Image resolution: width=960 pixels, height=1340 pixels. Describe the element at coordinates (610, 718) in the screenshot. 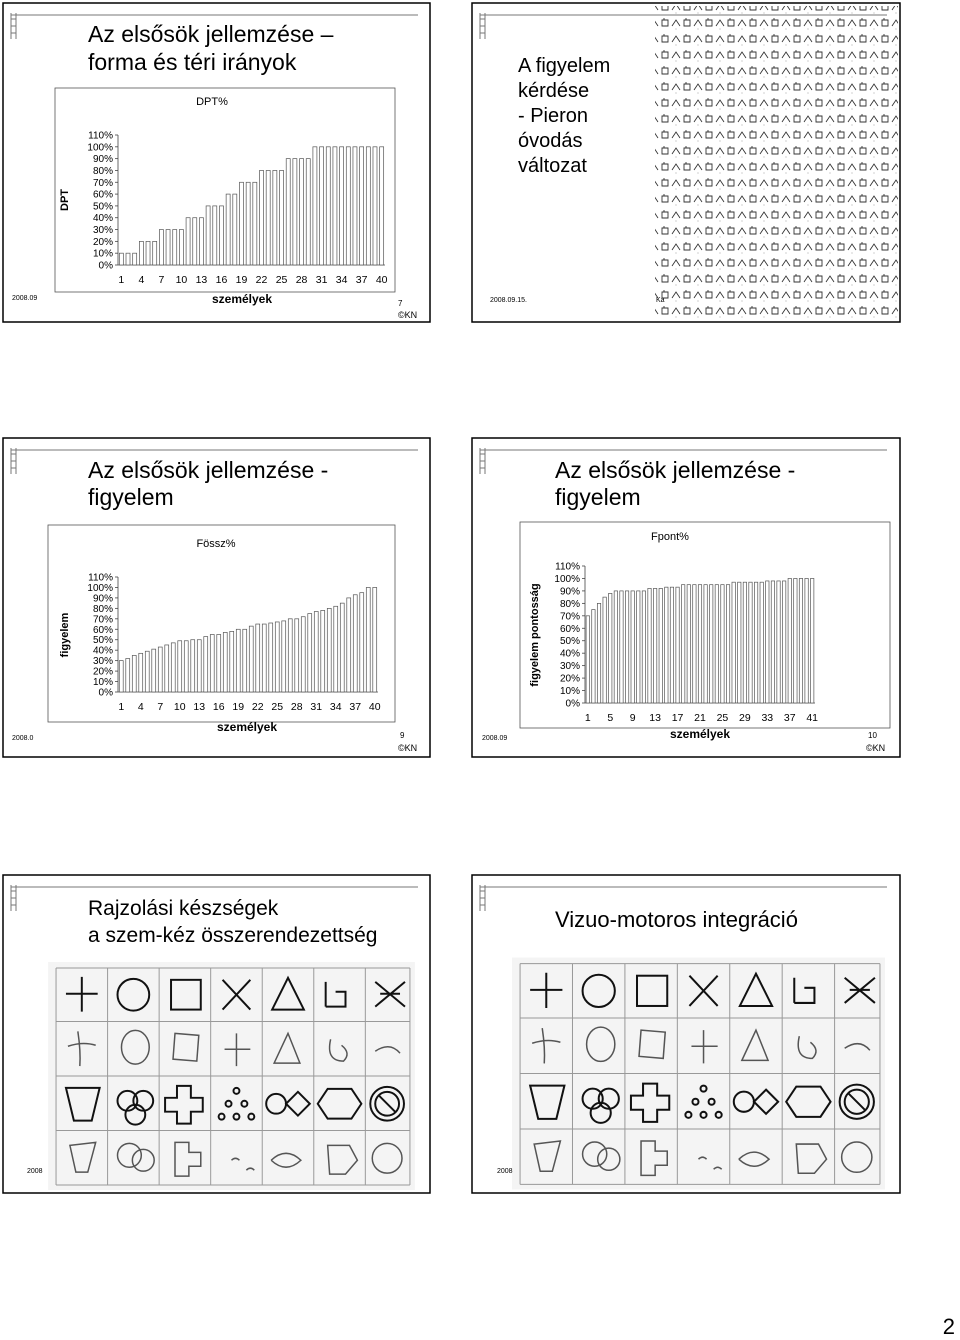

I see `x-tick-label: 5` at that location.